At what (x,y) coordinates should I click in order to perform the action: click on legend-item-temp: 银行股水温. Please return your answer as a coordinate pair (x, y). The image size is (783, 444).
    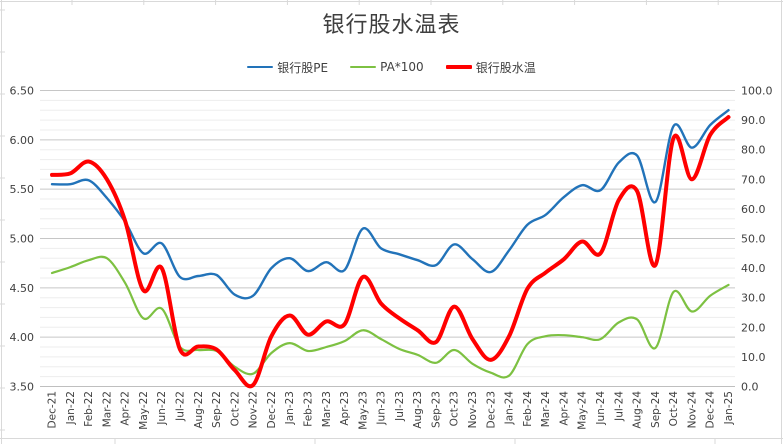
    Looking at the image, I should click on (490, 67).